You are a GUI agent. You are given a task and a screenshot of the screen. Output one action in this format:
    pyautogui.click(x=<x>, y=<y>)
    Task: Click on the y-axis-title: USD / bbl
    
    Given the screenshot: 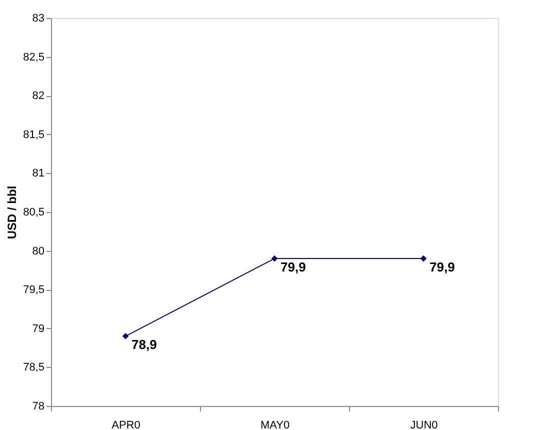 What is the action you would take?
    pyautogui.click(x=12, y=213)
    